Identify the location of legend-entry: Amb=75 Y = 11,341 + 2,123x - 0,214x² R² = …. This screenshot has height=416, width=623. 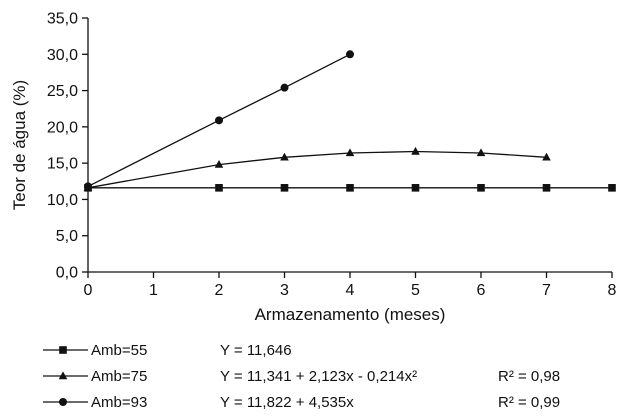
(301, 376).